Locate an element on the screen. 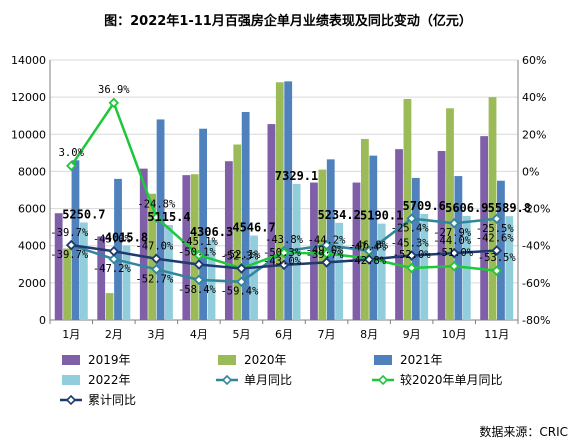 This screenshot has height=448, width=576. y-tick-label: 6000 is located at coordinates (32, 209).